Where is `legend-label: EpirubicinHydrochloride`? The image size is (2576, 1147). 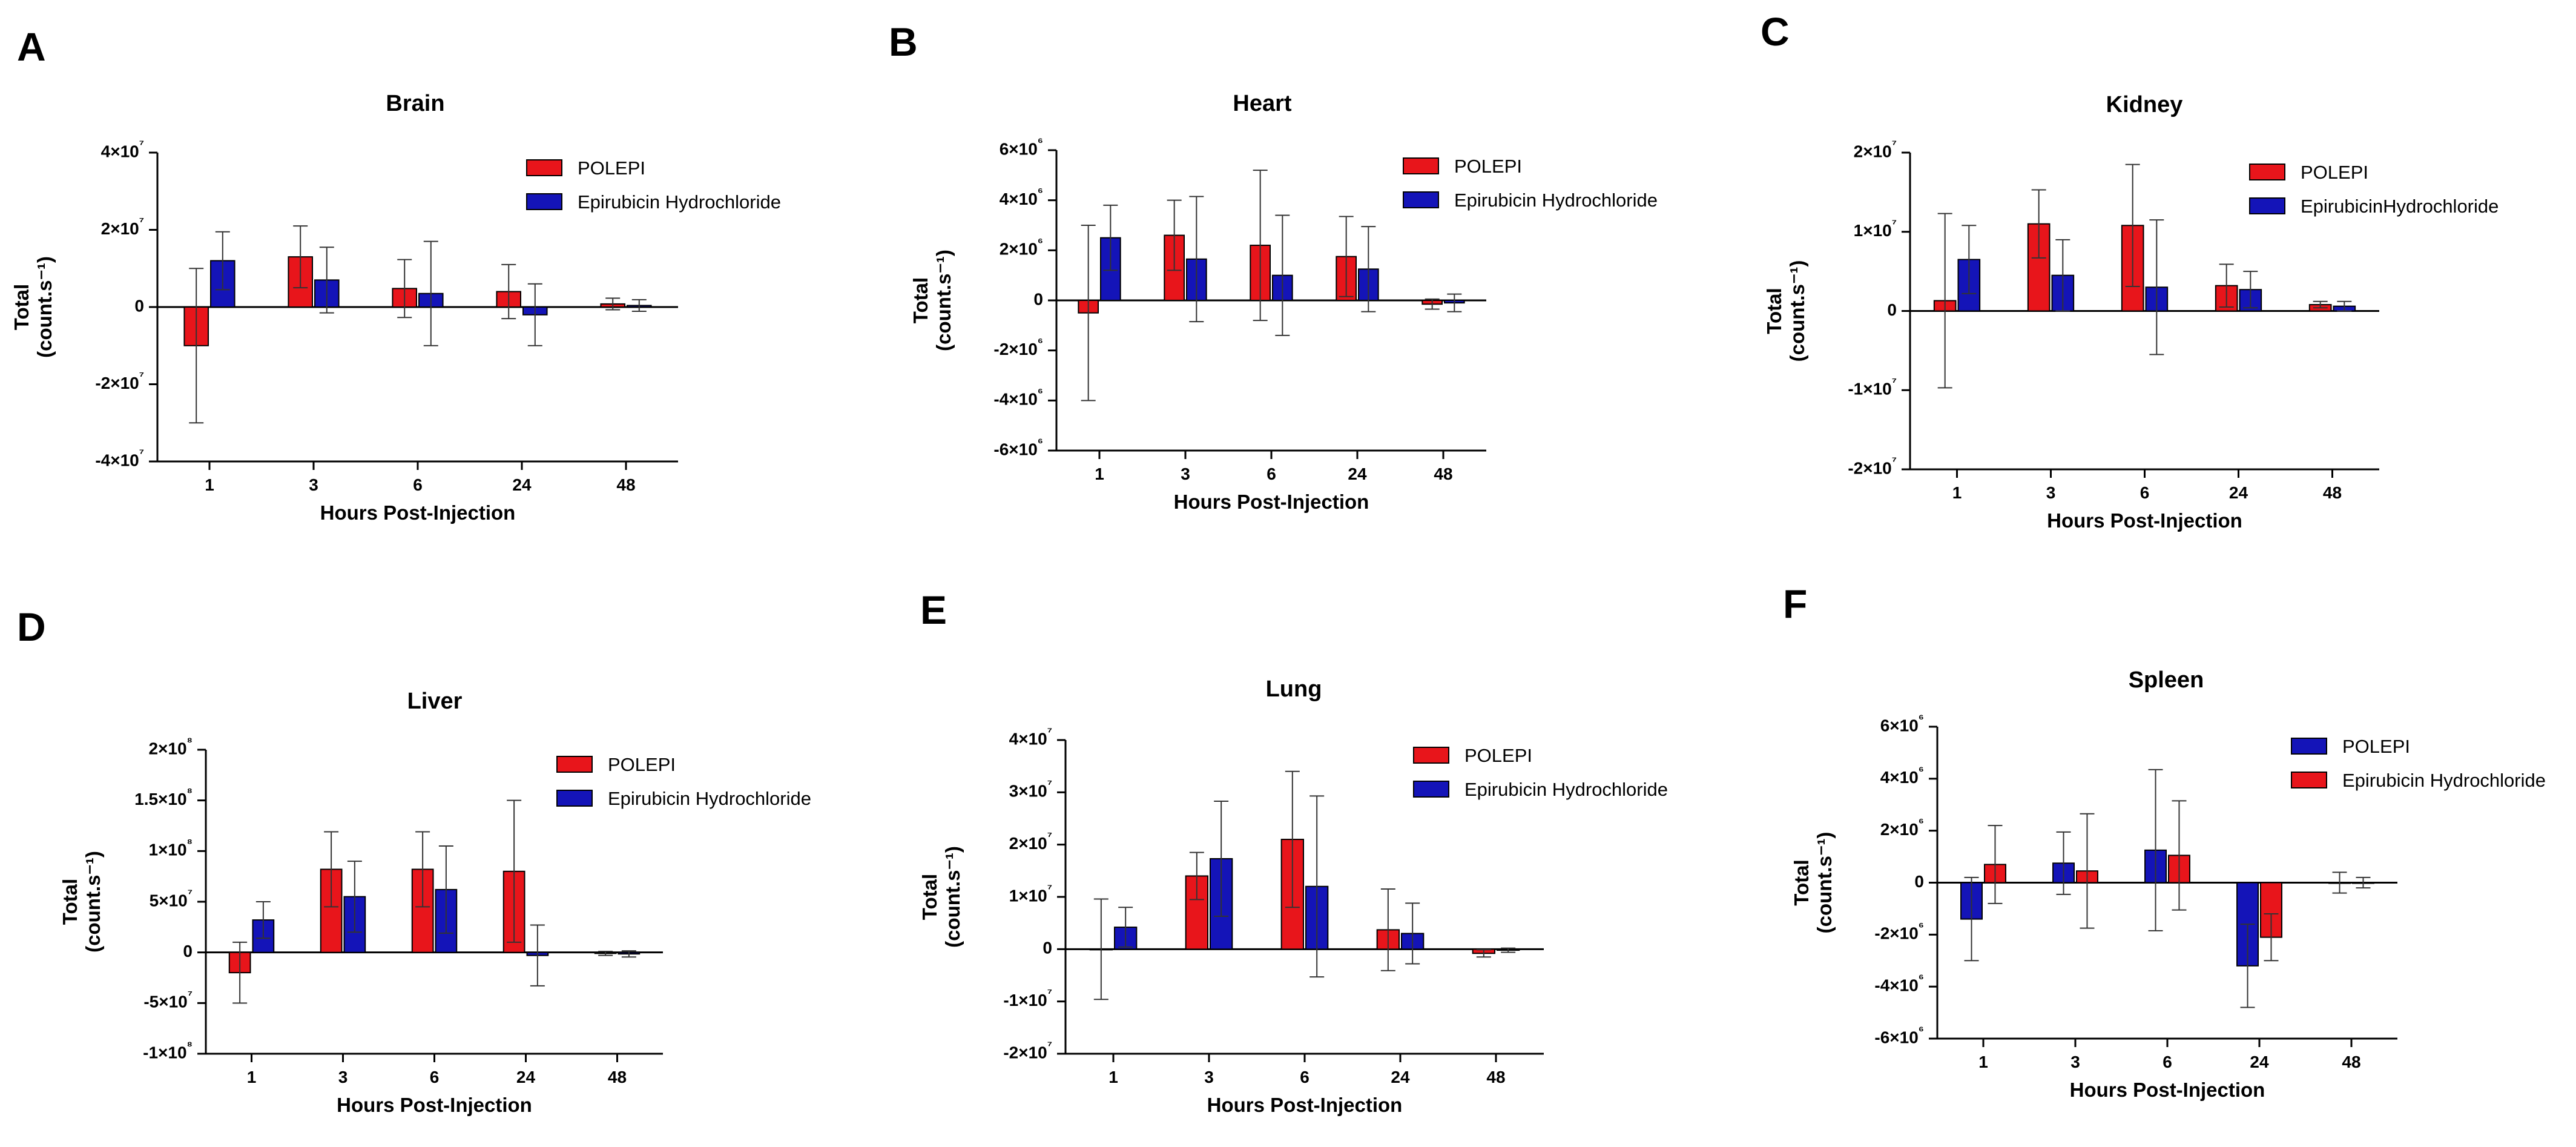
legend-label: EpirubicinHydrochloride is located at coordinates (2400, 206).